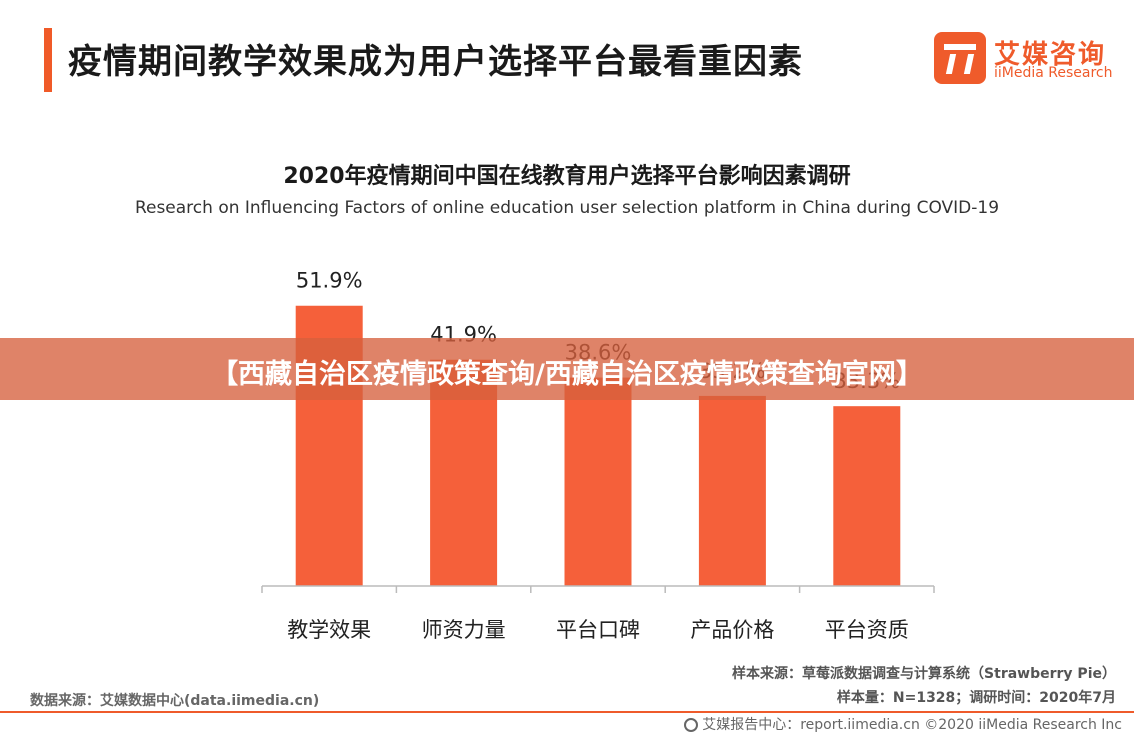 This screenshot has height=737, width=1134. I want to click on category-label-3: 平台口碑, so click(598, 630).